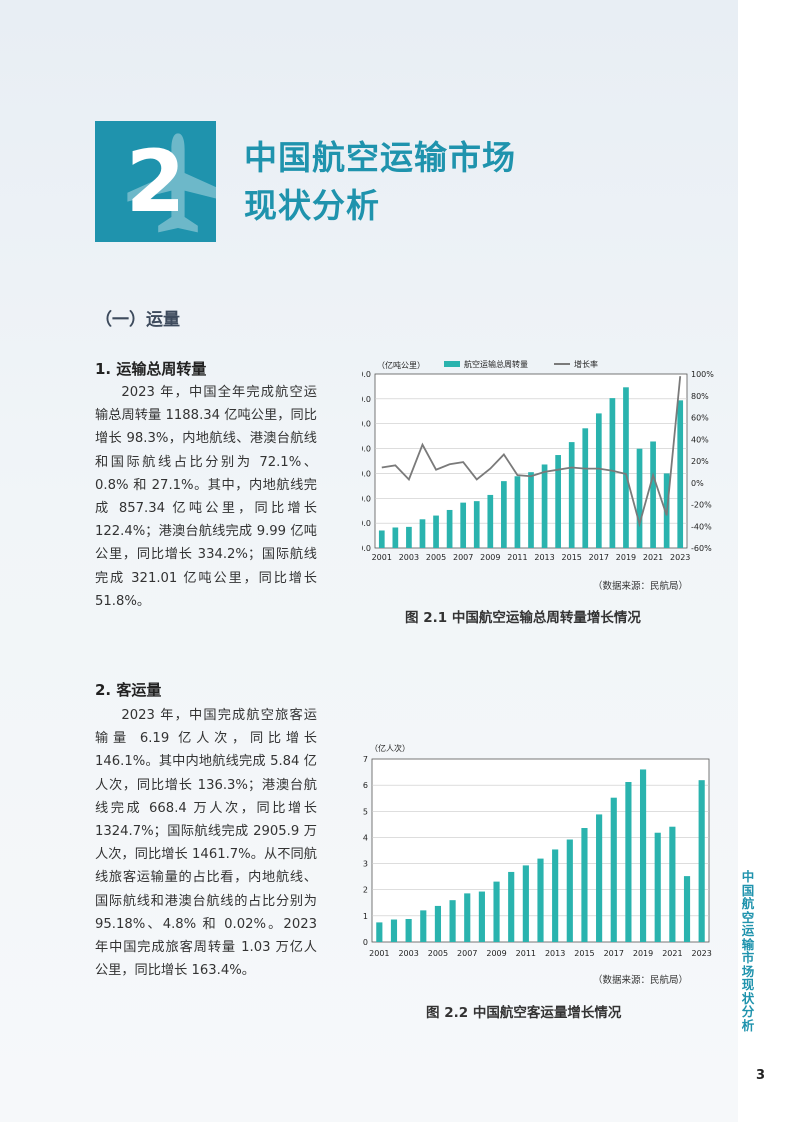 The height and width of the screenshot is (1122, 793). I want to click on chapter-number-badge: 2, so click(155, 181).